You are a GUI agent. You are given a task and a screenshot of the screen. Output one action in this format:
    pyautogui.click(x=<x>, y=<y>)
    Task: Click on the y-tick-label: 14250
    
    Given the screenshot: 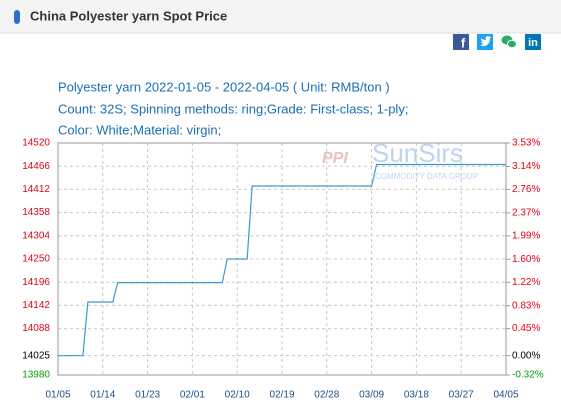 What is the action you would take?
    pyautogui.click(x=36, y=259)
    